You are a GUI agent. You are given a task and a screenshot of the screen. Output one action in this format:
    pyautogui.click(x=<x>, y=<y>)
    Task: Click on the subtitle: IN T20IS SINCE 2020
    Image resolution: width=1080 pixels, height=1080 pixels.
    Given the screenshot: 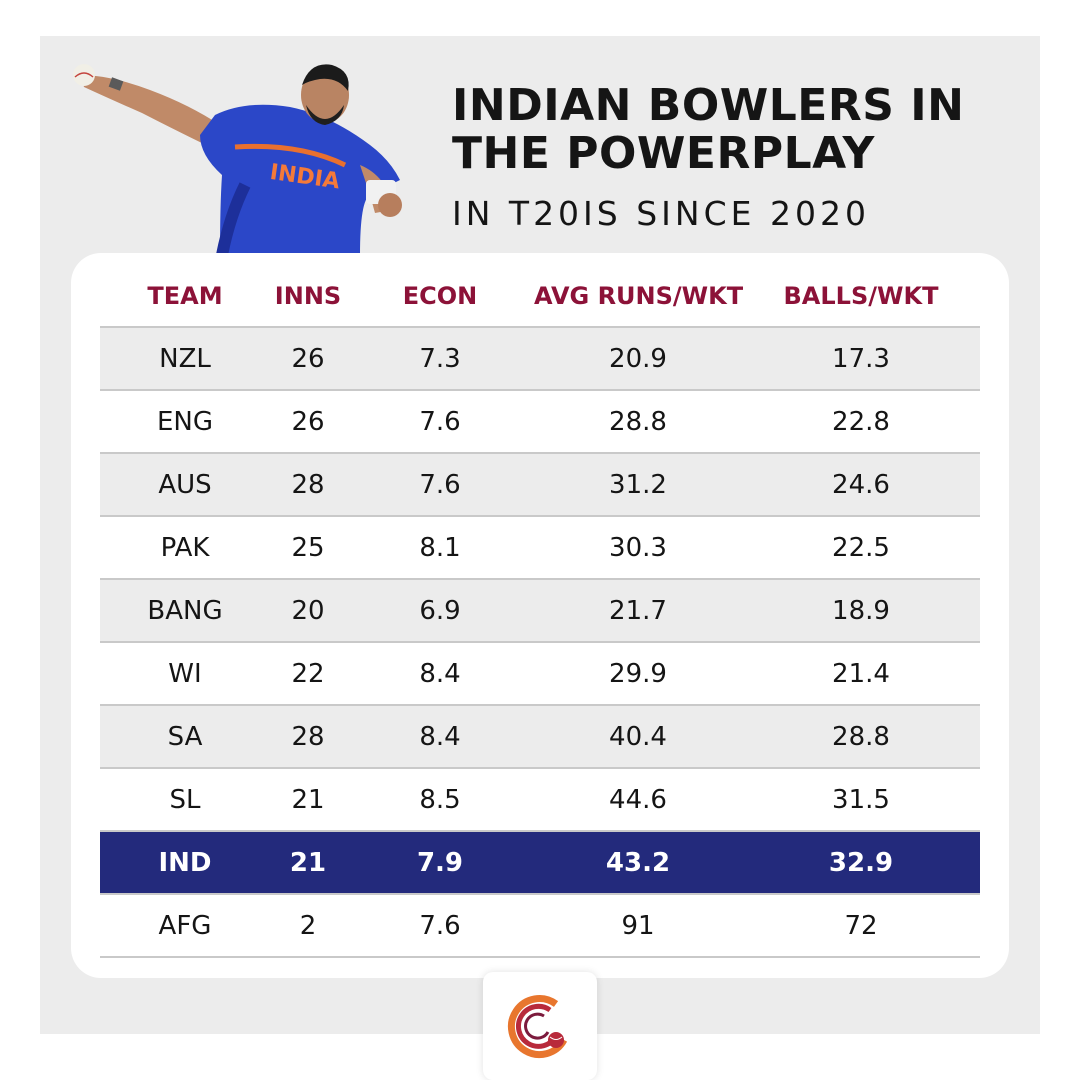 What is the action you would take?
    pyautogui.click(x=661, y=213)
    